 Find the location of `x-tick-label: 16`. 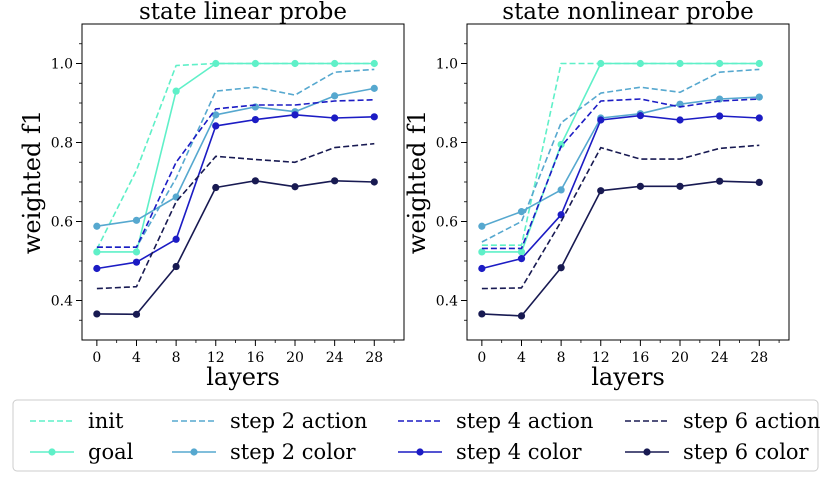

x-tick-label: 16 is located at coordinates (255, 358).